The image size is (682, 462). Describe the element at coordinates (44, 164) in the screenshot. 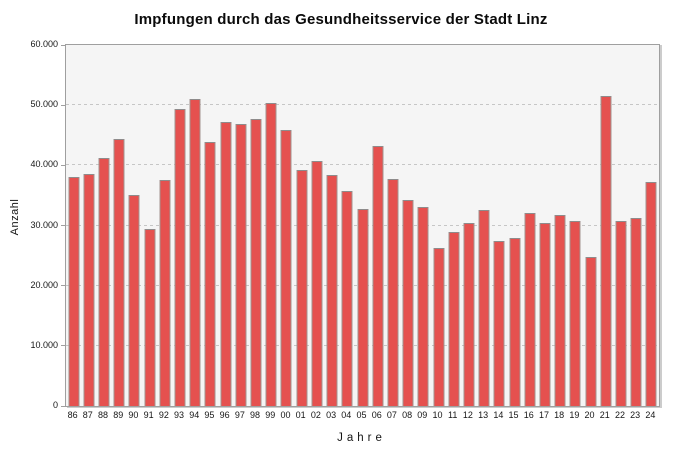

I see `y-tick-label: 40.000` at that location.